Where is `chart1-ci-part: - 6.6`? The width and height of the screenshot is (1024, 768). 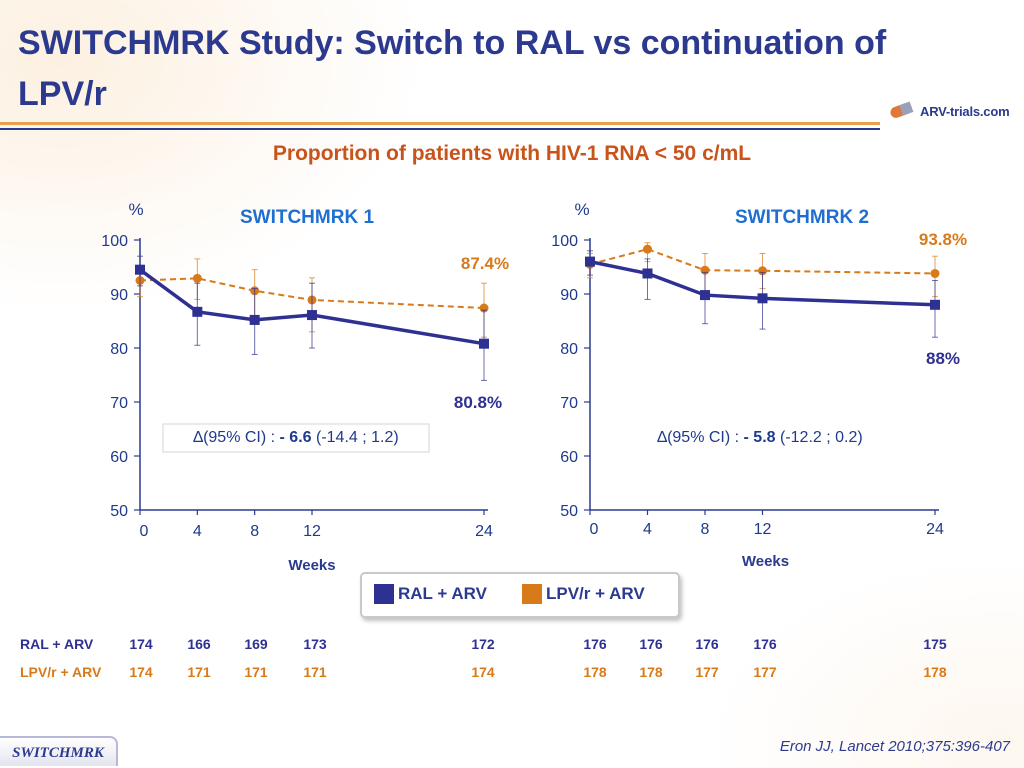 chart1-ci-part: - 6.6 is located at coordinates (296, 437).